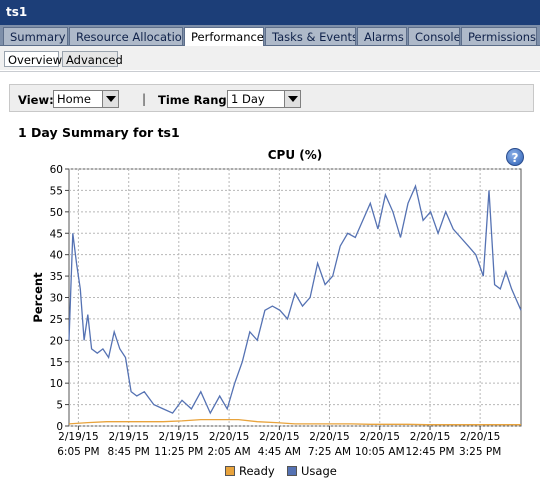  What do you see at coordinates (319, 471) in the screenshot?
I see `legend-label-usage: Usage` at bounding box center [319, 471].